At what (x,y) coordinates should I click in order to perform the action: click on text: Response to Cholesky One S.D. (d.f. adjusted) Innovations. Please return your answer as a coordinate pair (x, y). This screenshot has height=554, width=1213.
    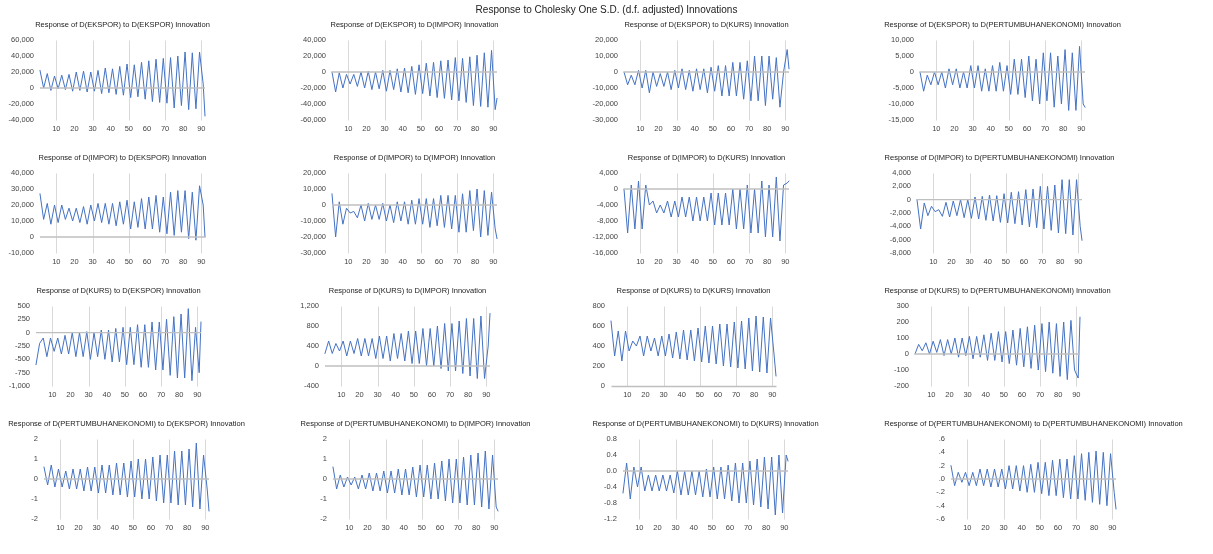
    Looking at the image, I should click on (606, 10).